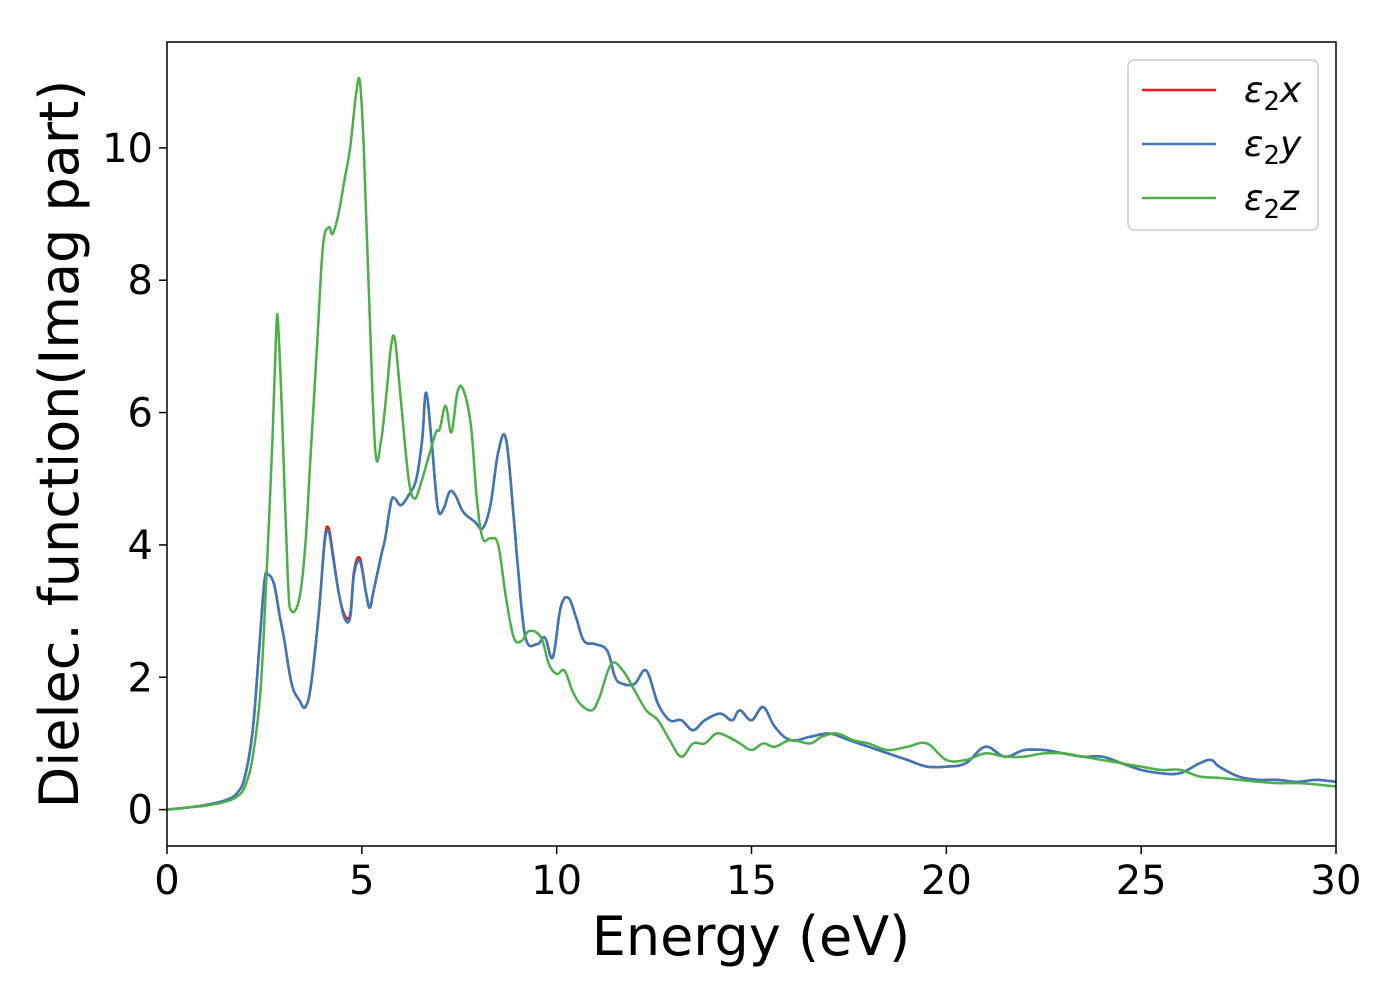 The width and height of the screenshot is (1400, 1000). What do you see at coordinates (134, 480) in the screenshot?
I see `y-axis-ticks: 0 2 4 6 8 10` at bounding box center [134, 480].